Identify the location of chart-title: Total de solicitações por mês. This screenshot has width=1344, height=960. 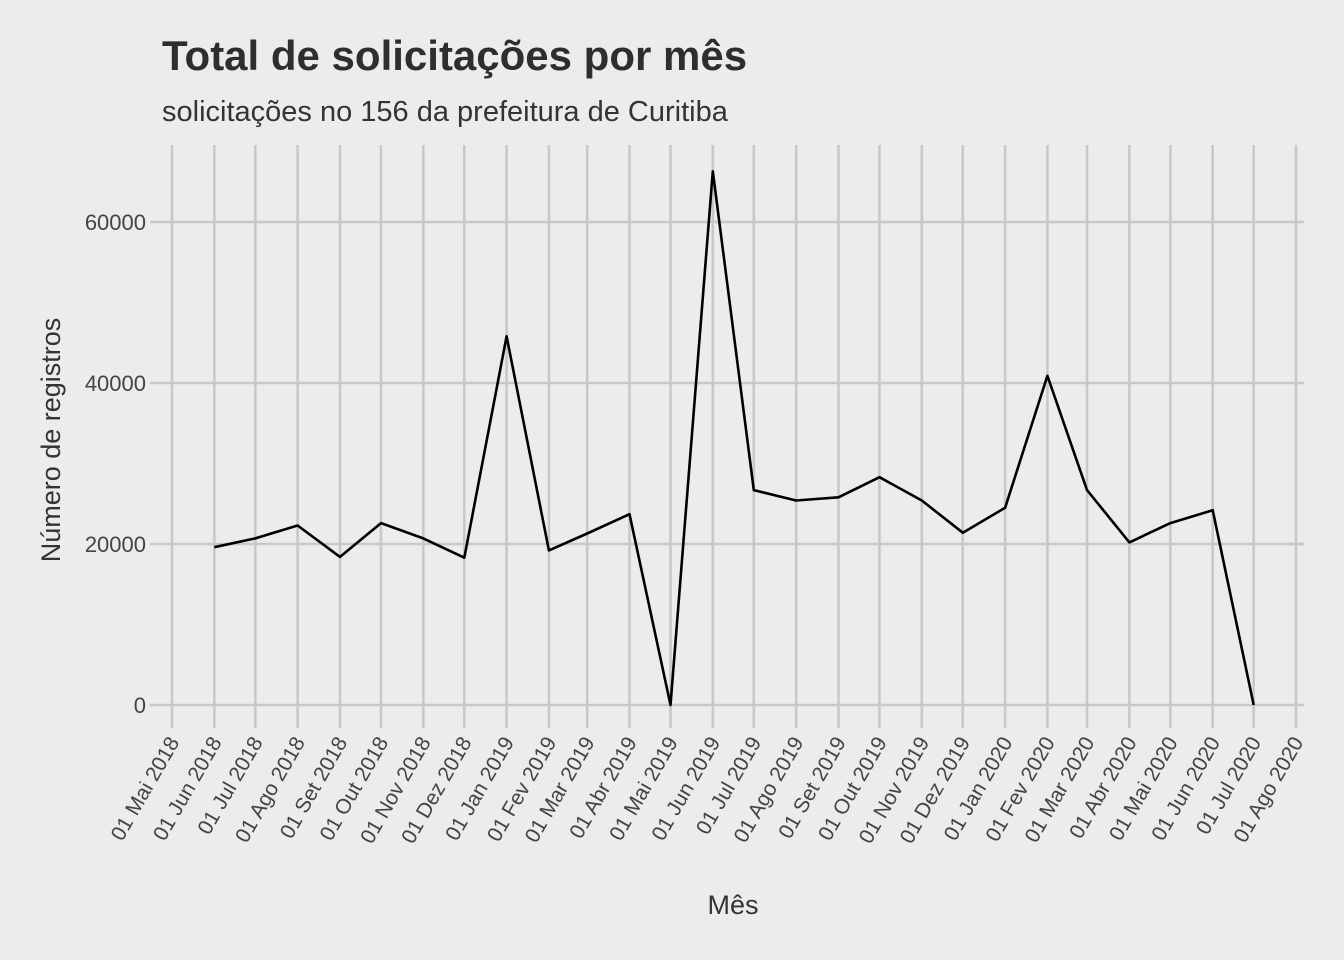
(455, 55).